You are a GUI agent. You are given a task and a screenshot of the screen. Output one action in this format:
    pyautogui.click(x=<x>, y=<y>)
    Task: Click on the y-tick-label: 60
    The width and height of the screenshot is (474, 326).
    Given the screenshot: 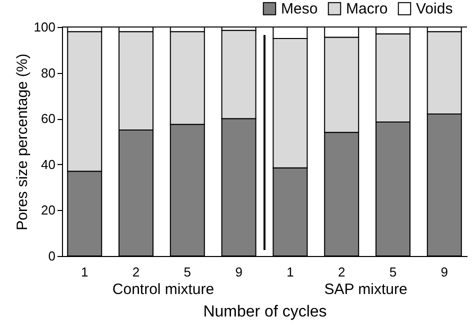 What is the action you would take?
    pyautogui.click(x=48, y=118)
    